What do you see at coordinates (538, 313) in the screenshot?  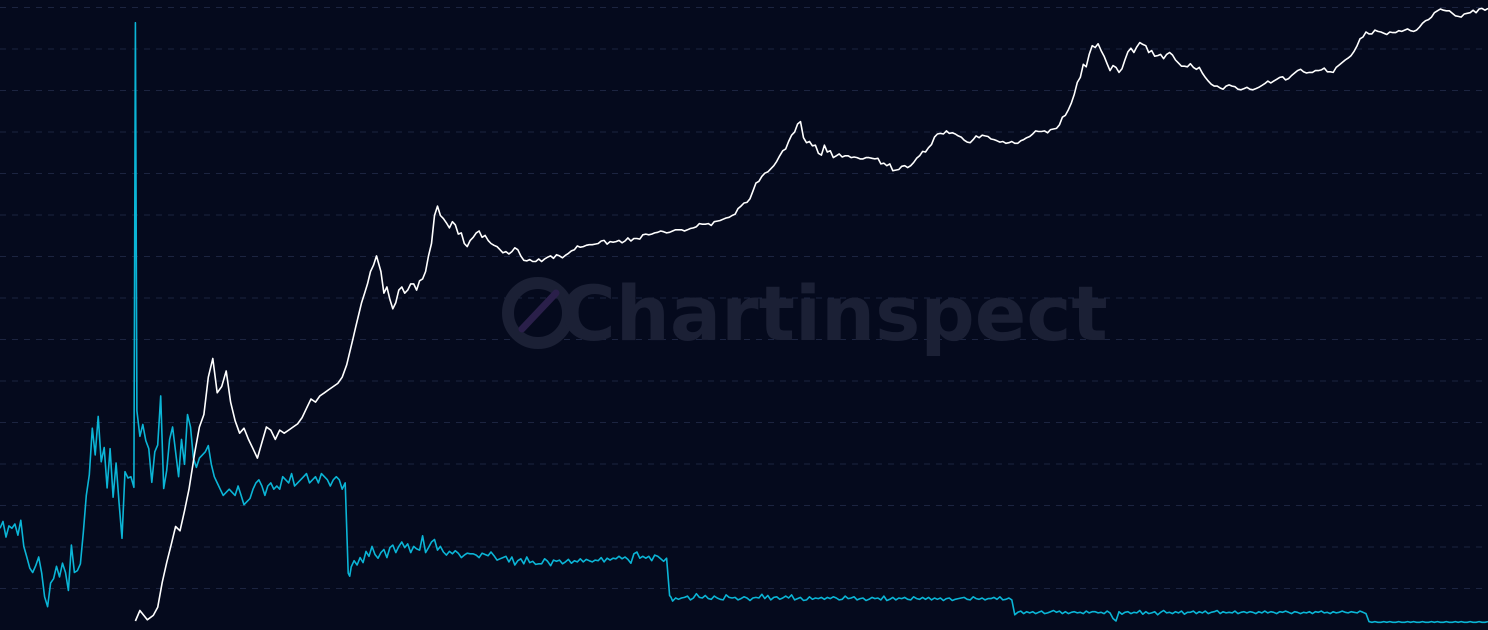 I see `chartinspect-logo-icon` at bounding box center [538, 313].